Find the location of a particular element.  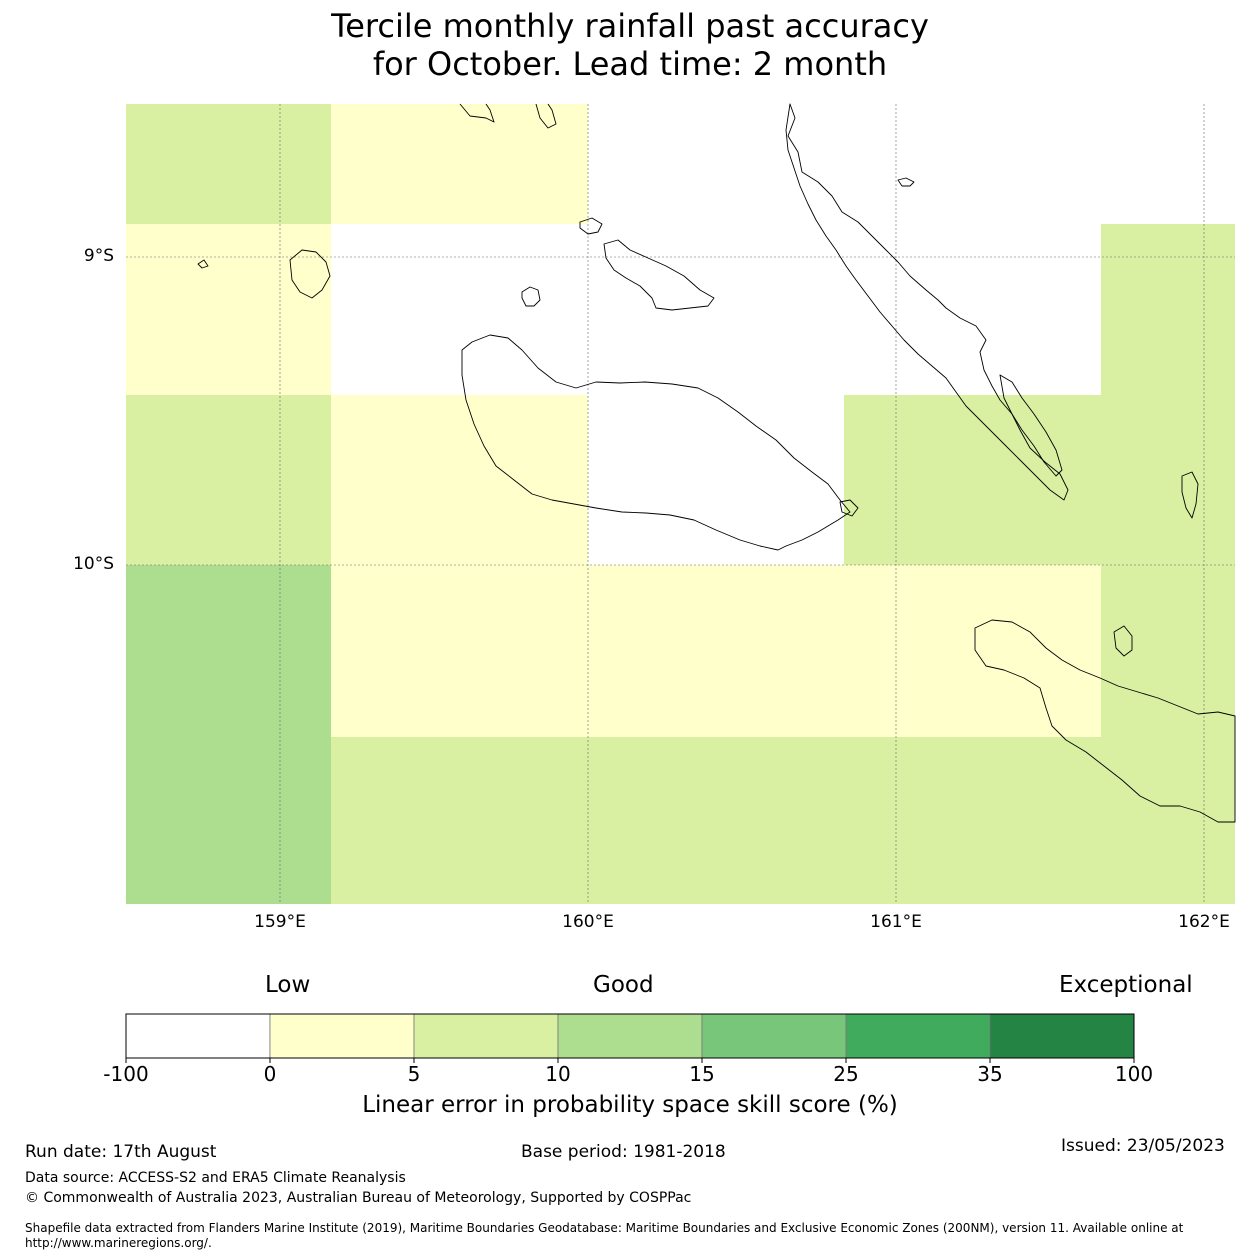

coastline-makira is located at coordinates (1105, 721).